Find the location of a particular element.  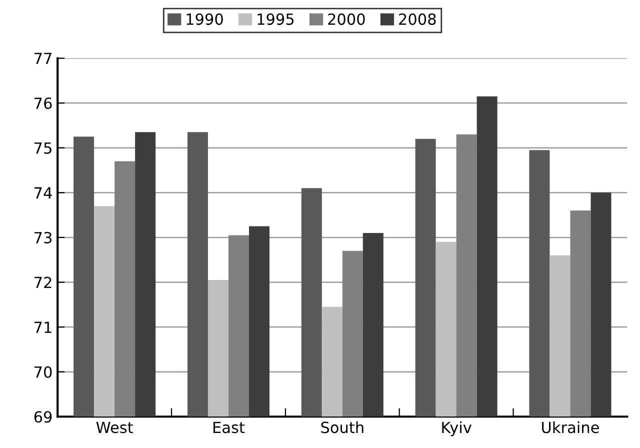

legend-label: 1995 is located at coordinates (276, 19).